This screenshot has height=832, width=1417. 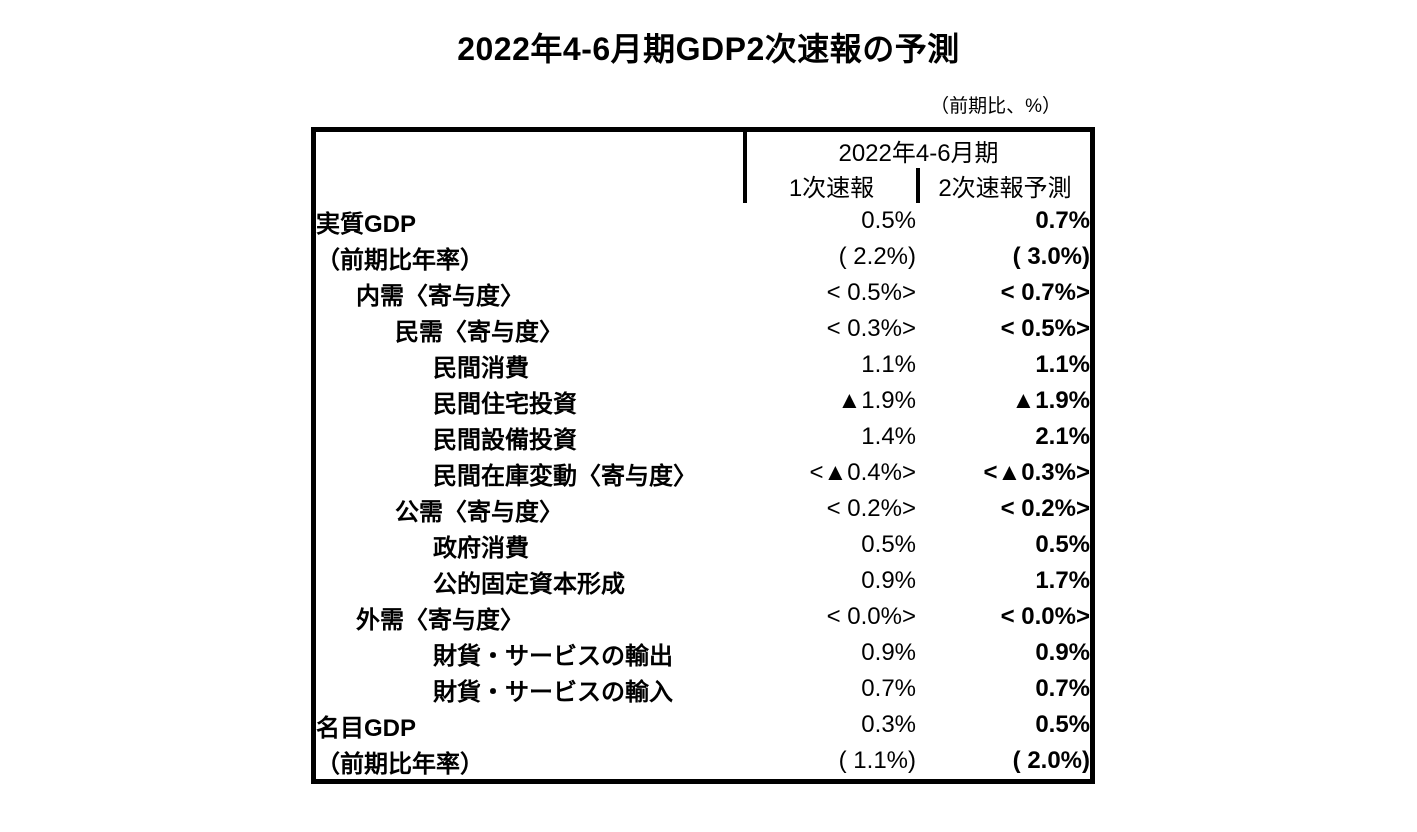 What do you see at coordinates (888, 364) in the screenshot?
I see `value-first-release: 1.1%` at bounding box center [888, 364].